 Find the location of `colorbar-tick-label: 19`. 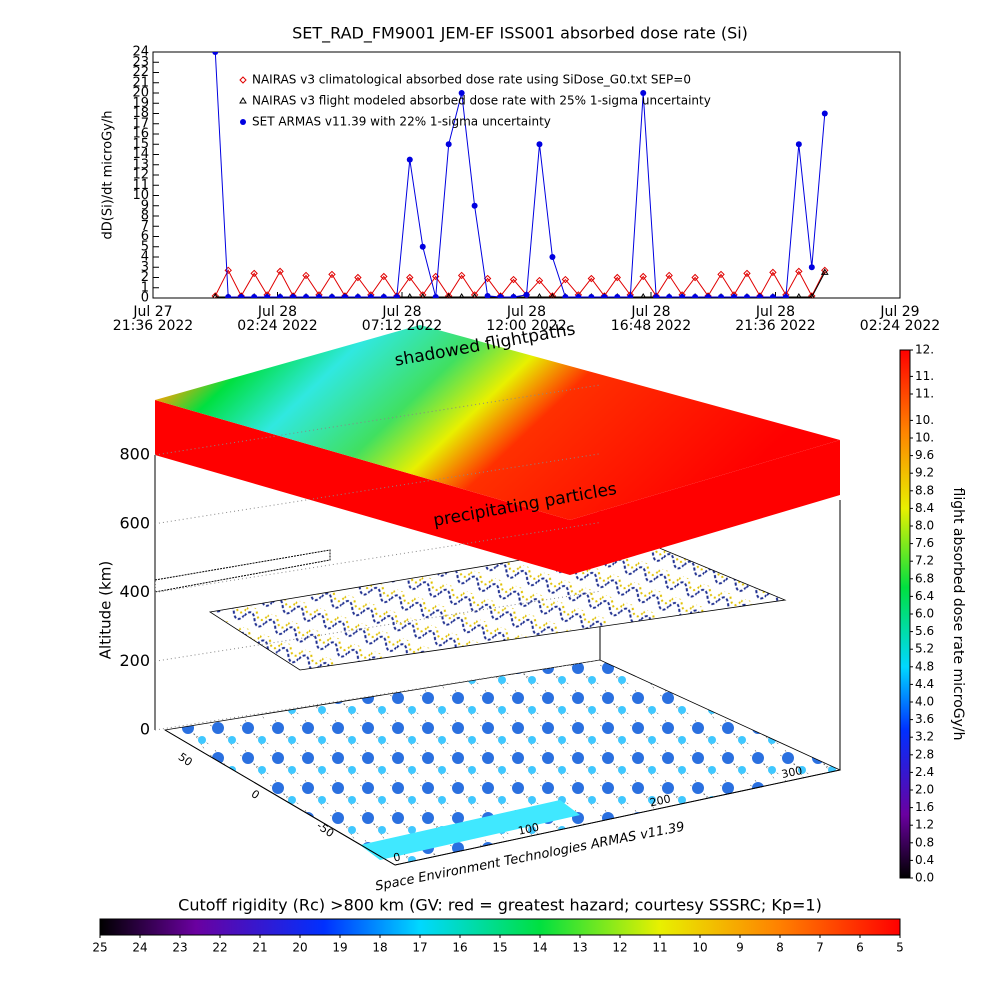

colorbar-tick-label: 19 is located at coordinates (339, 948).